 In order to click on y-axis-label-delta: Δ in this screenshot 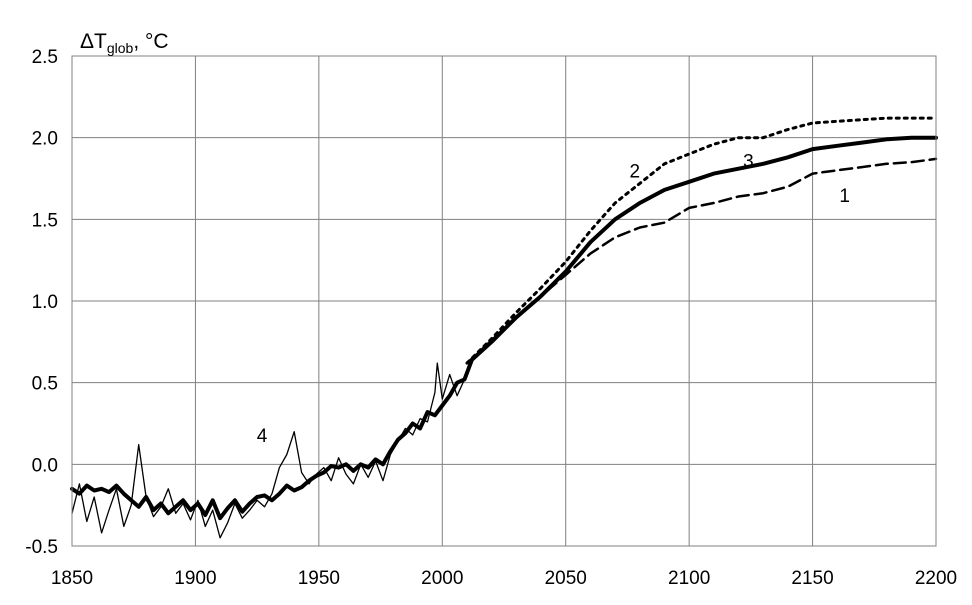, I will do `click(87, 41)`.